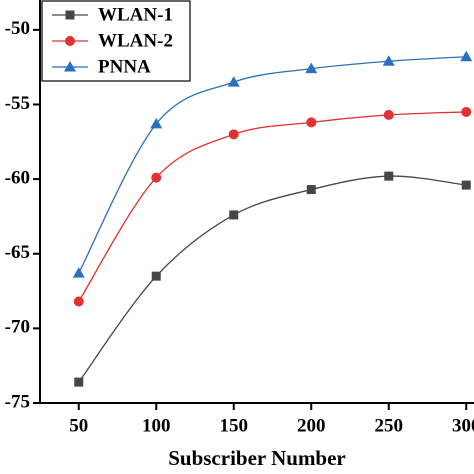  Describe the element at coordinates (17, 177) in the screenshot. I see `y-tick-label: -60` at that location.